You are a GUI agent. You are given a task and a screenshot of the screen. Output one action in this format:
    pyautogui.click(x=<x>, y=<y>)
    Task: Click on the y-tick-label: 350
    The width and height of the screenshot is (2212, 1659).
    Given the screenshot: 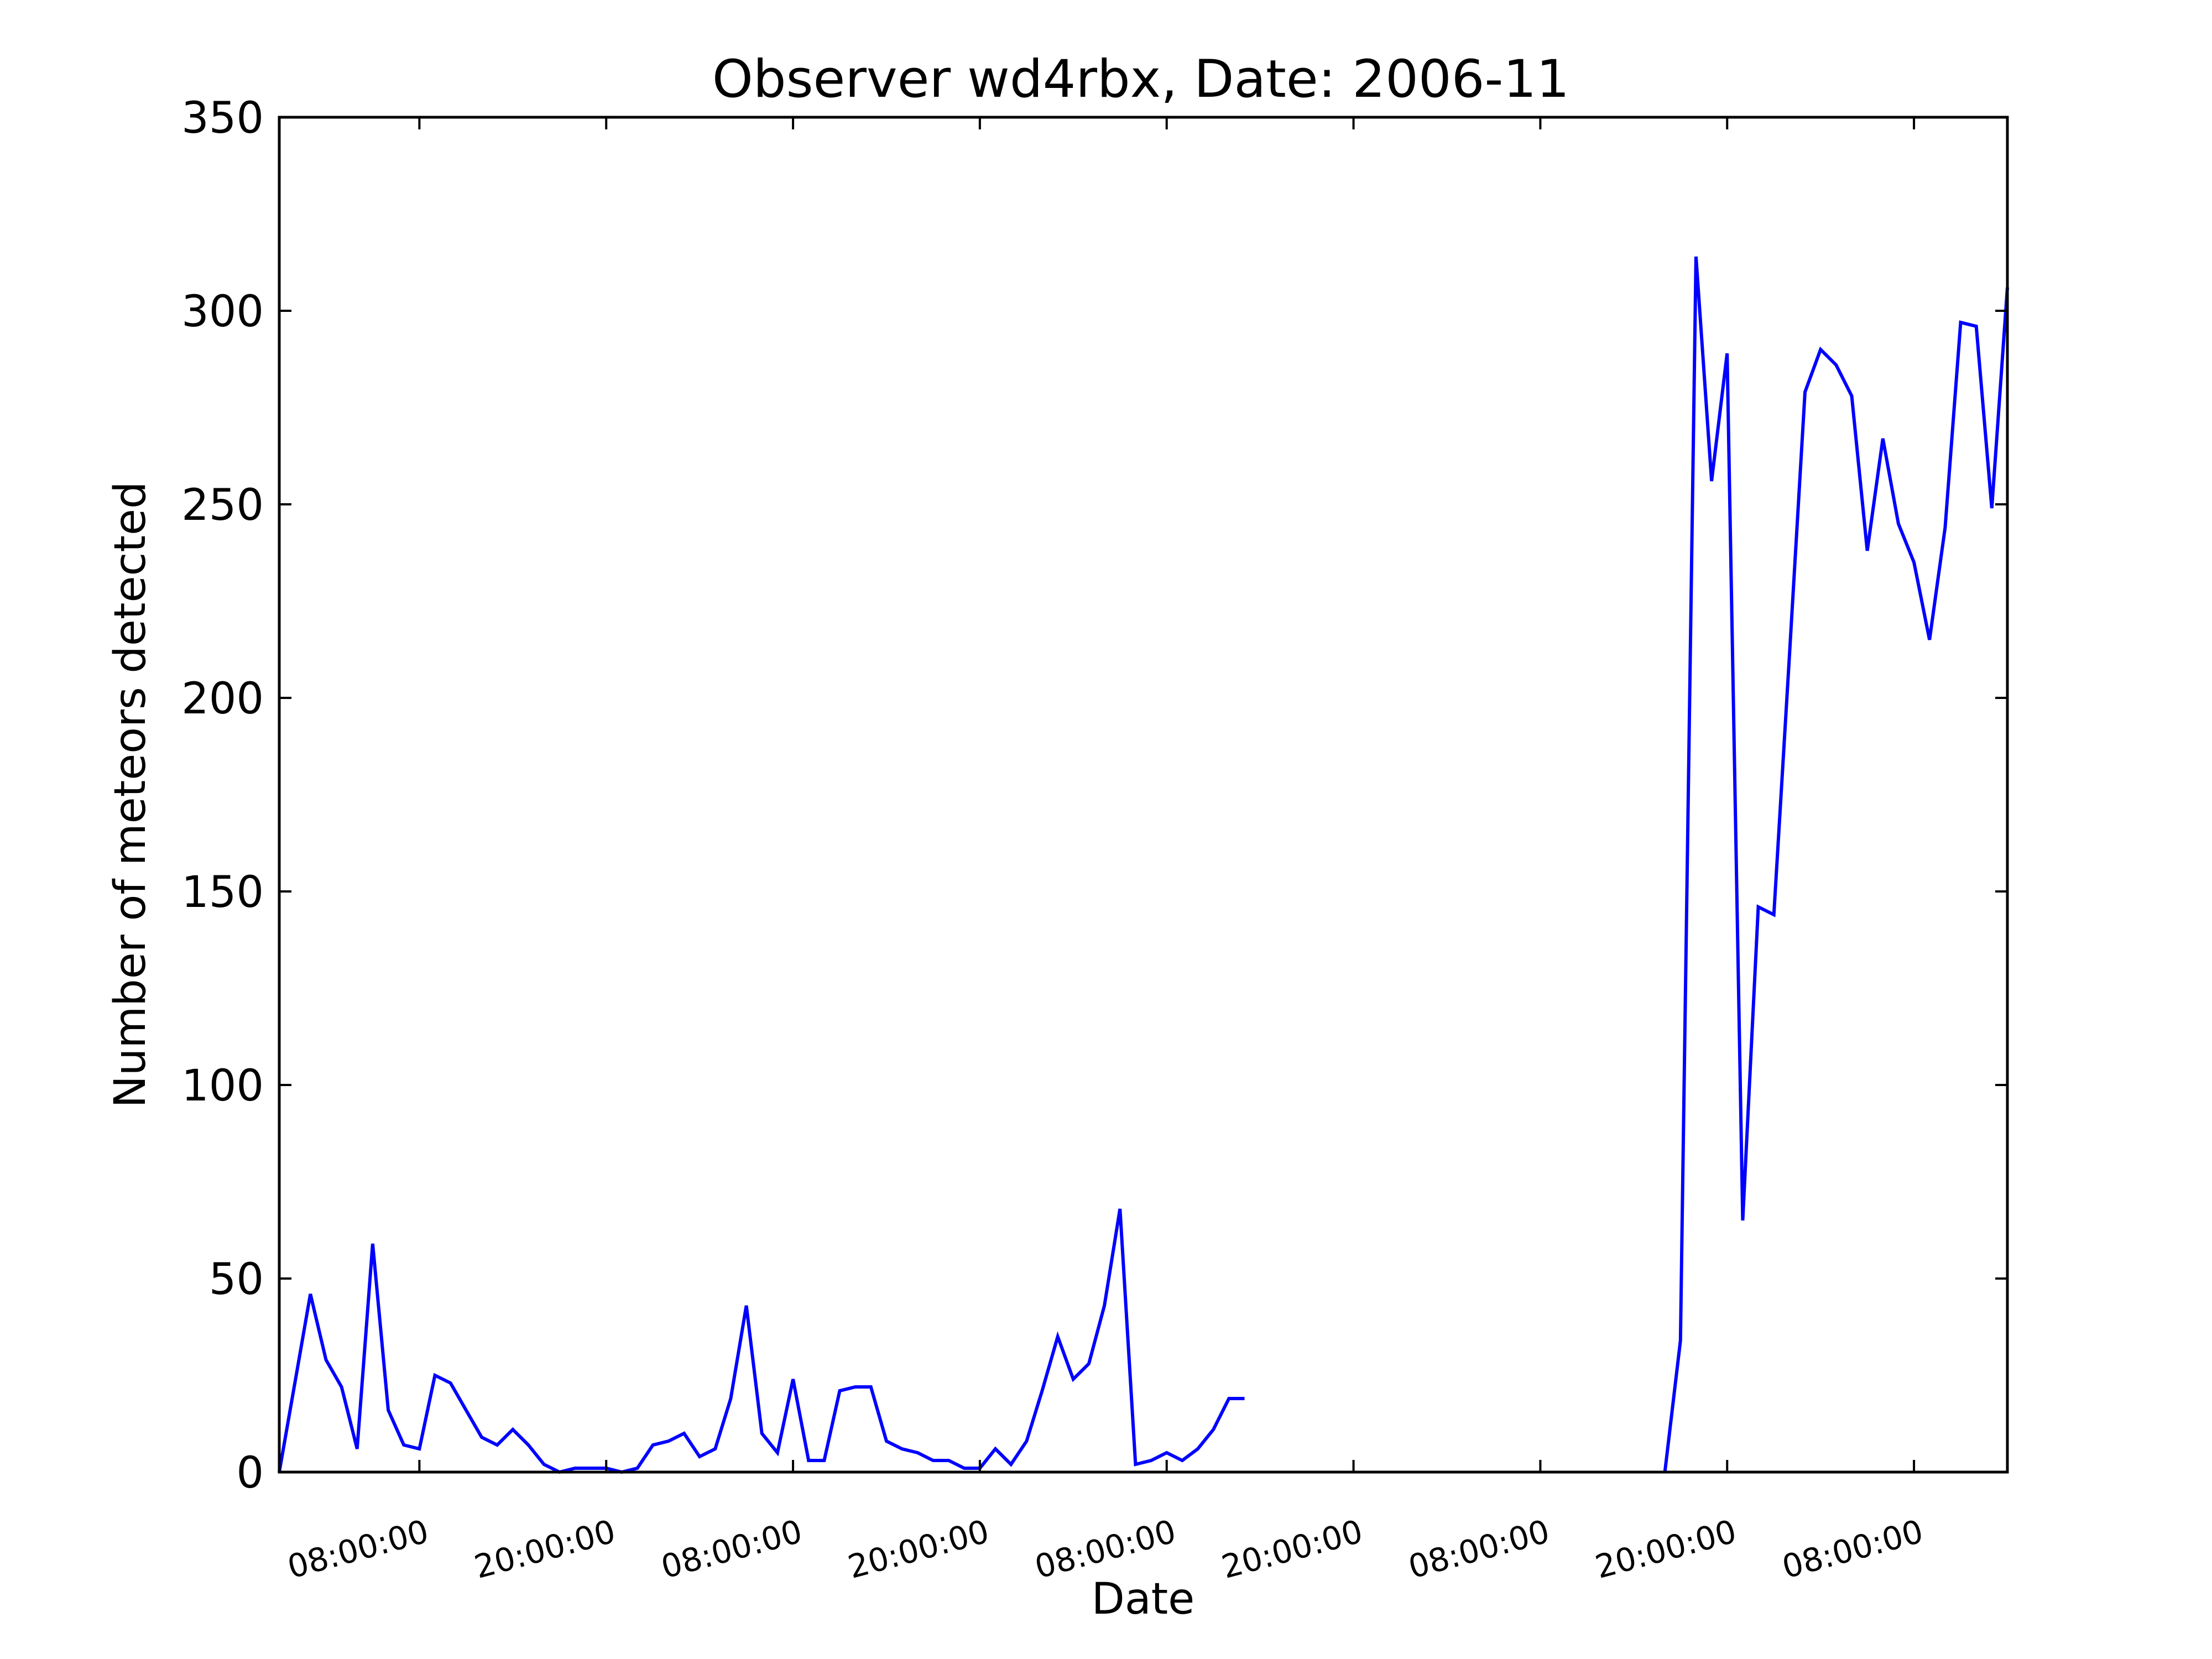 What is the action you would take?
    pyautogui.click(x=222, y=118)
    